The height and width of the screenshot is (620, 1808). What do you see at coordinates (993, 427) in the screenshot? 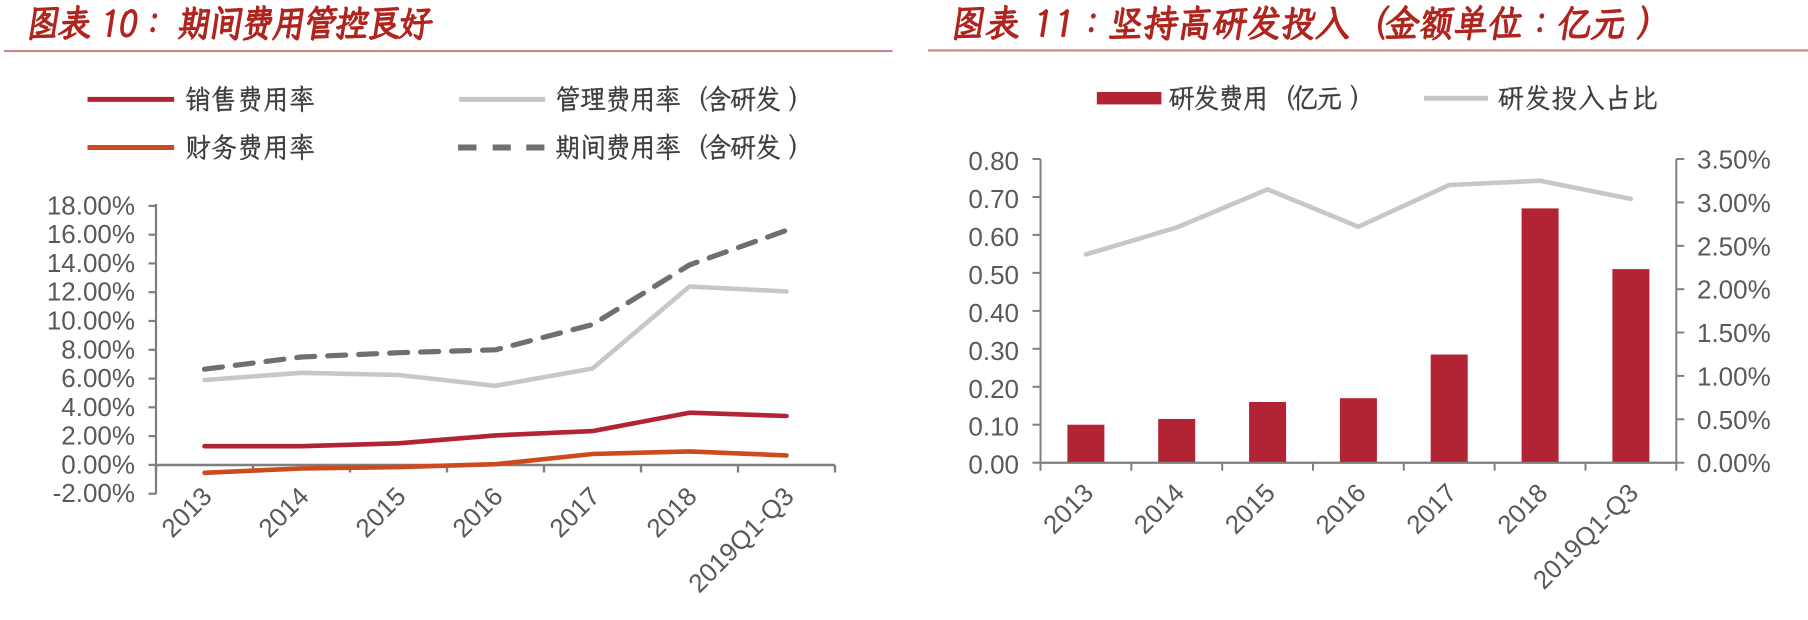
I see `svg-text: 0.10` at bounding box center [993, 427].